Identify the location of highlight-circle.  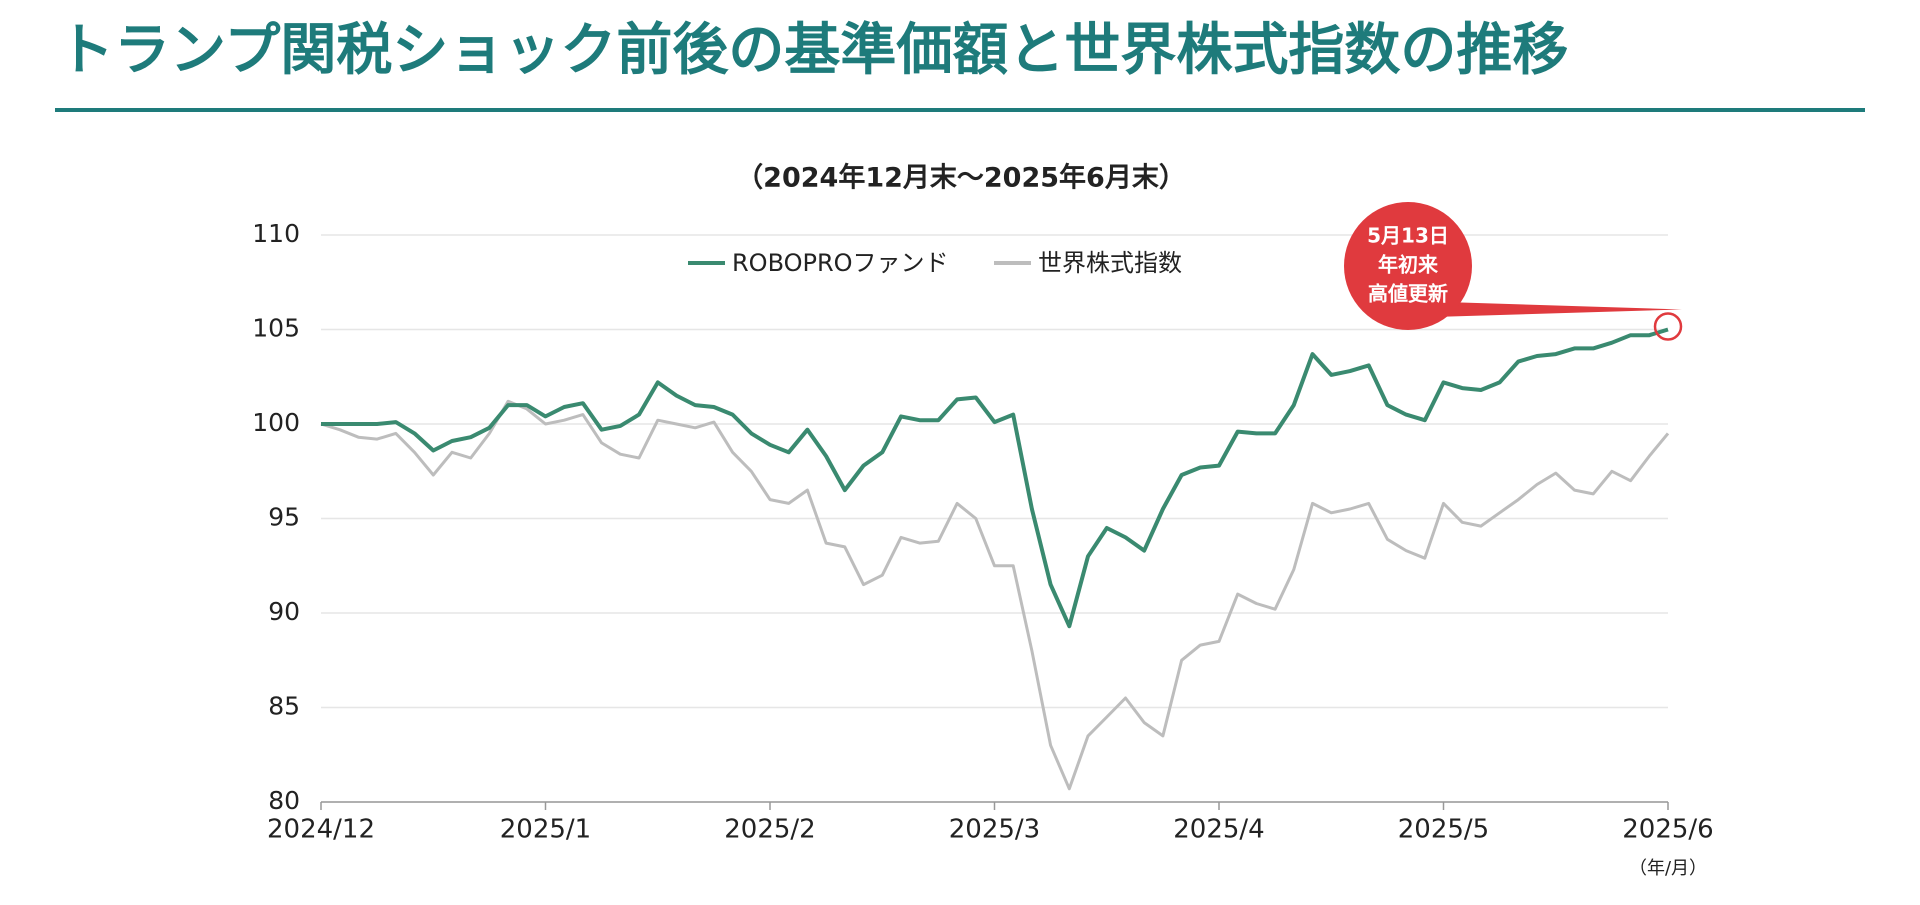
(1668, 326).